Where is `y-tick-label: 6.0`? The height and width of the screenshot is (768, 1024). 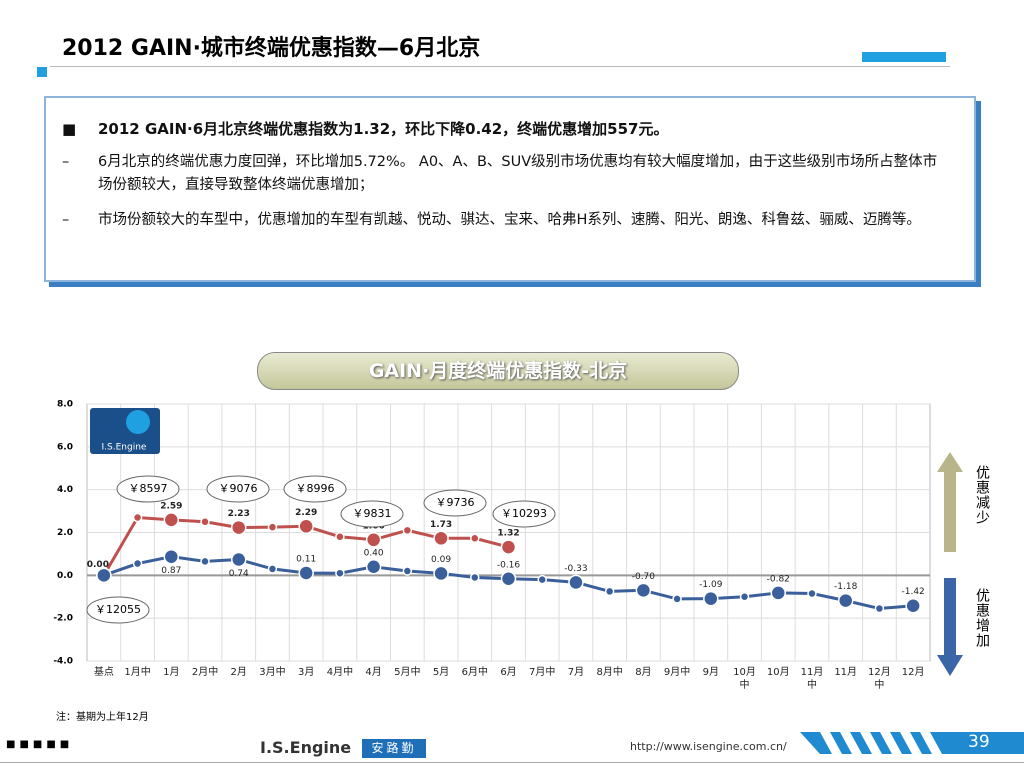
y-tick-label: 6.0 is located at coordinates (65, 447).